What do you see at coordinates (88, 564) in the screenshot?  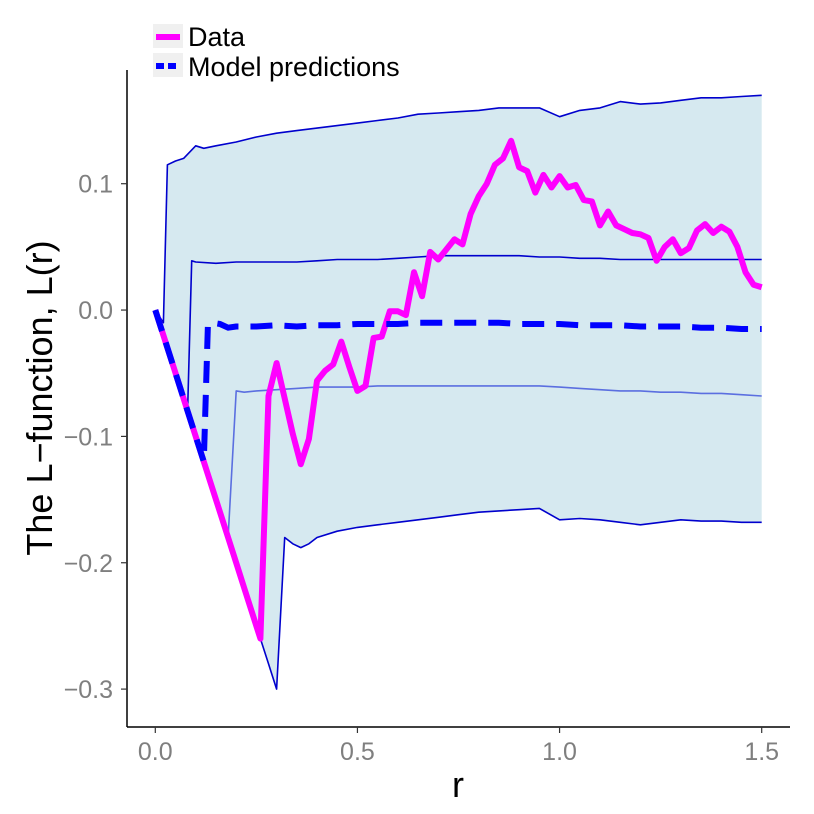 I see `y-tick-label: −0.2` at bounding box center [88, 564].